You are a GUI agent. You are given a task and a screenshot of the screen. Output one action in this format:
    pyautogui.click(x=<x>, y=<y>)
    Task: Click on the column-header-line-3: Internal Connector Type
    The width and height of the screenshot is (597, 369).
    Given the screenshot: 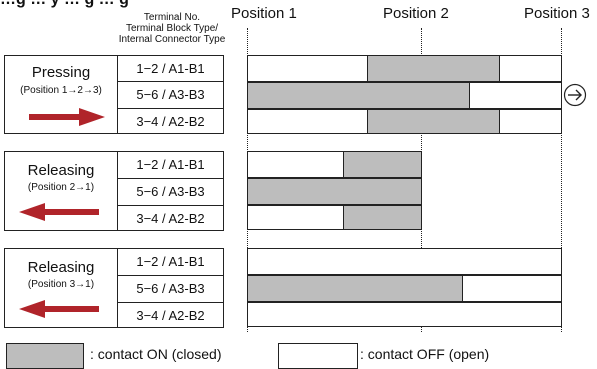 What is the action you would take?
    pyautogui.click(x=172, y=39)
    